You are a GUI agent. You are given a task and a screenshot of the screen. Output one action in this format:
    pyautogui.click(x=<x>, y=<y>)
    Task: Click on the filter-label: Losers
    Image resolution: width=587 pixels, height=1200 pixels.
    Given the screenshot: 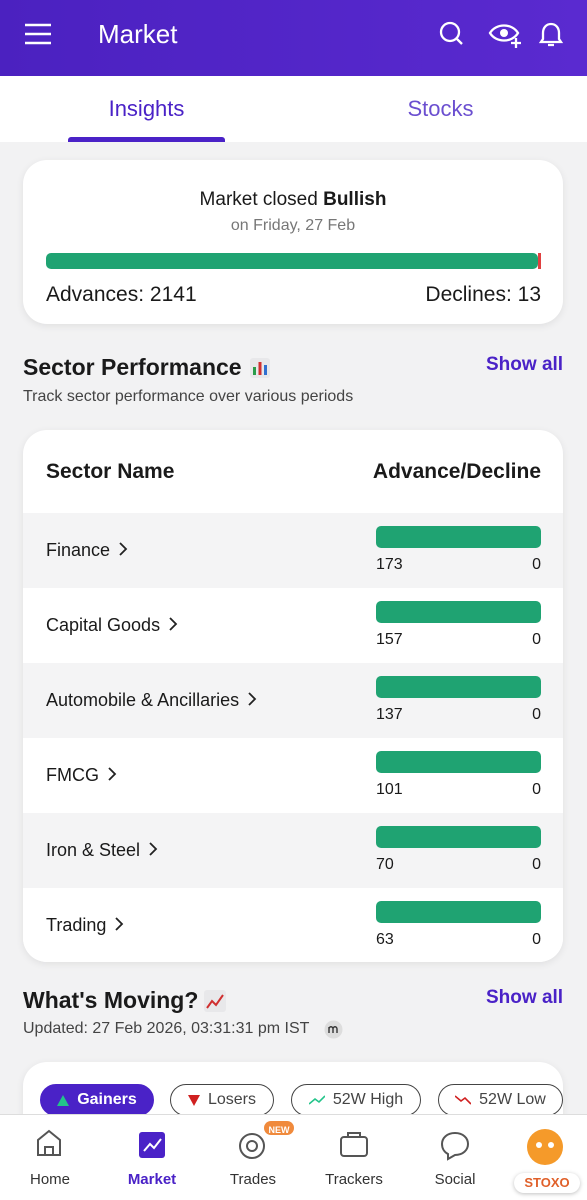 What is the action you would take?
    pyautogui.click(x=232, y=1099)
    